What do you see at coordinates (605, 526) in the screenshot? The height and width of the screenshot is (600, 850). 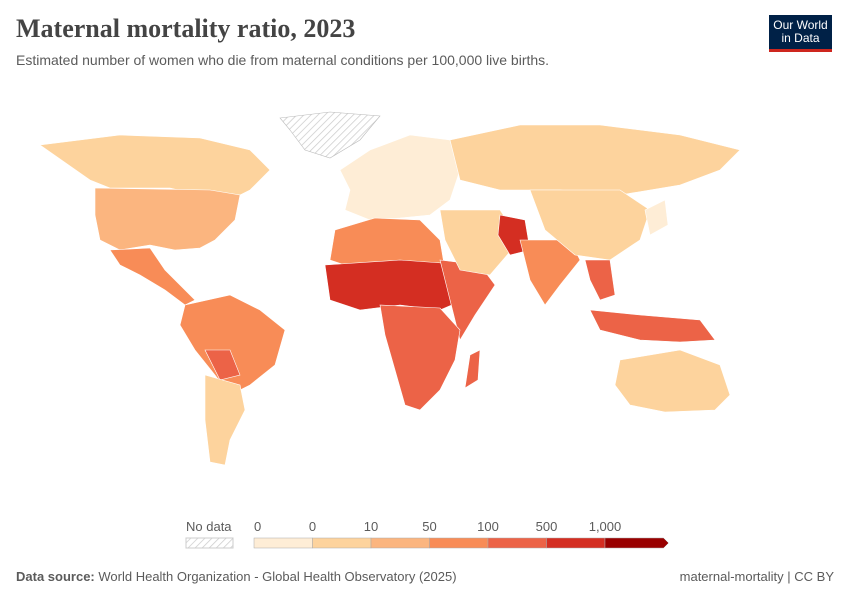 I see `legend-bin-label: 1,000` at bounding box center [605, 526].